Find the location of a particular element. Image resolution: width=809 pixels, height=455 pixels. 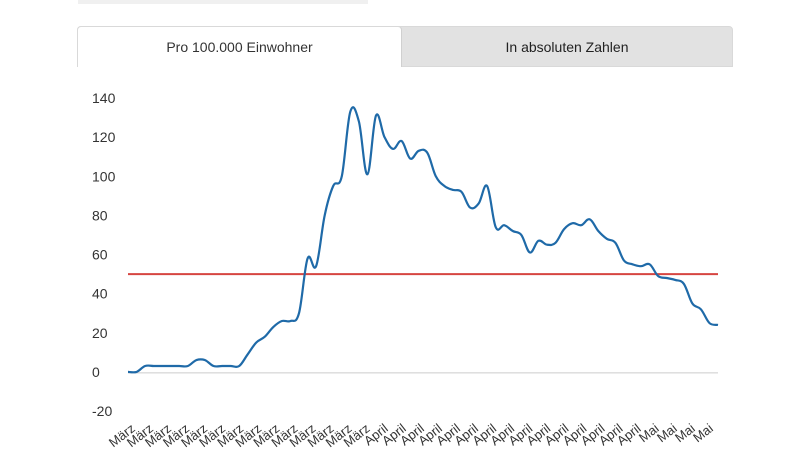

y-tick-label: 100 is located at coordinates (104, 176).